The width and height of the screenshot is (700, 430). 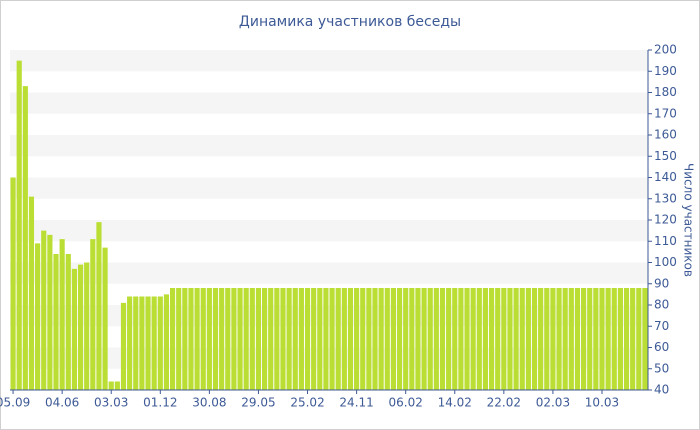 What do you see at coordinates (665, 220) in the screenshot?
I see `y-tick-label: 120` at bounding box center [665, 220].